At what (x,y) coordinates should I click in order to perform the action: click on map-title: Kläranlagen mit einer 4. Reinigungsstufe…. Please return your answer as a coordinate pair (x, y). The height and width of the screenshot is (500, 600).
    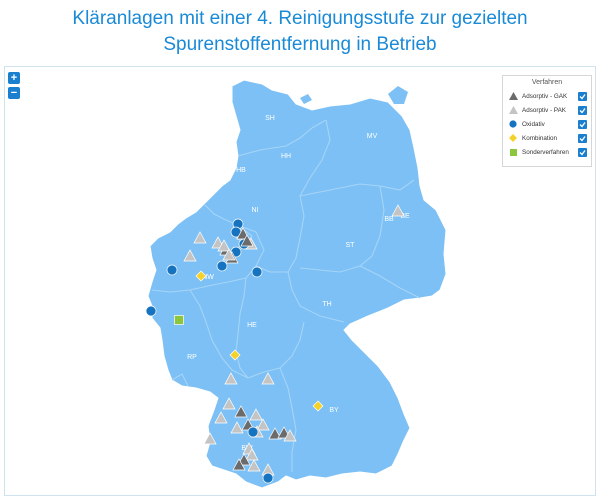
    Looking at the image, I should click on (300, 32).